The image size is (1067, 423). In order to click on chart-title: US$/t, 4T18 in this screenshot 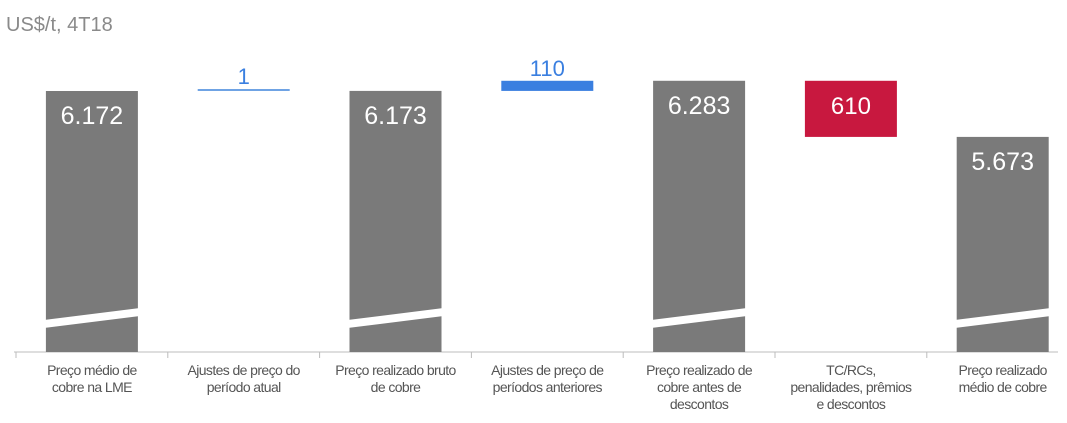, I will do `click(59, 25)`.